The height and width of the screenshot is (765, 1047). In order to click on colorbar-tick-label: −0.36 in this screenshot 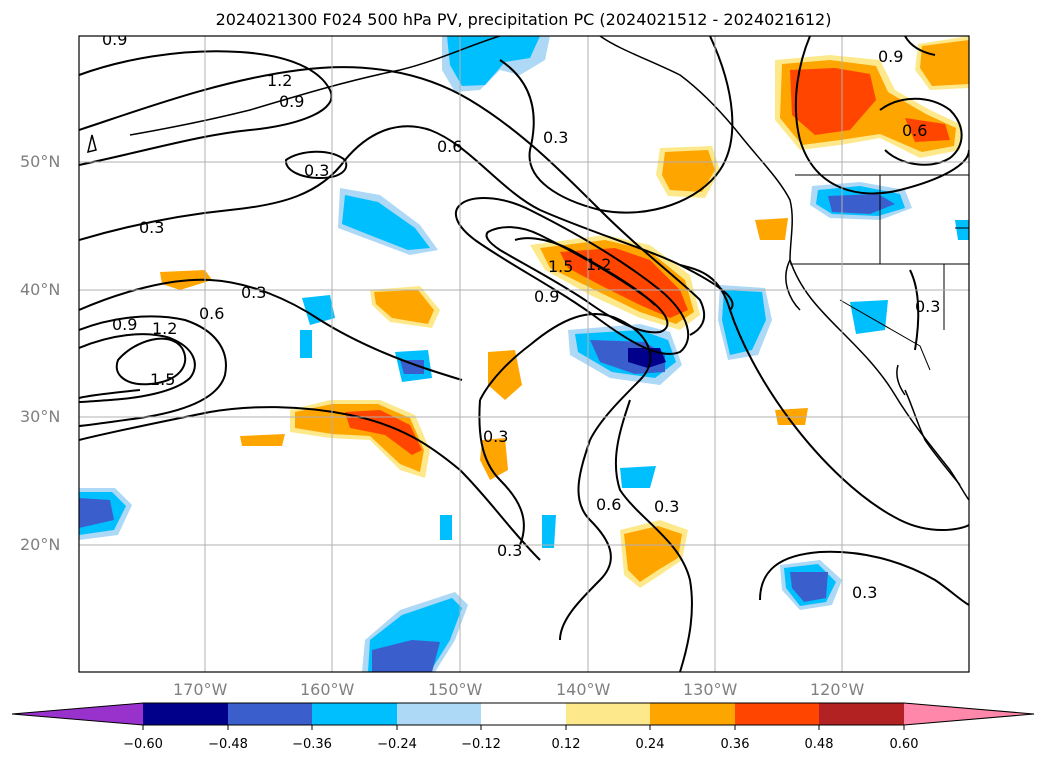, I will do `click(312, 744)`.